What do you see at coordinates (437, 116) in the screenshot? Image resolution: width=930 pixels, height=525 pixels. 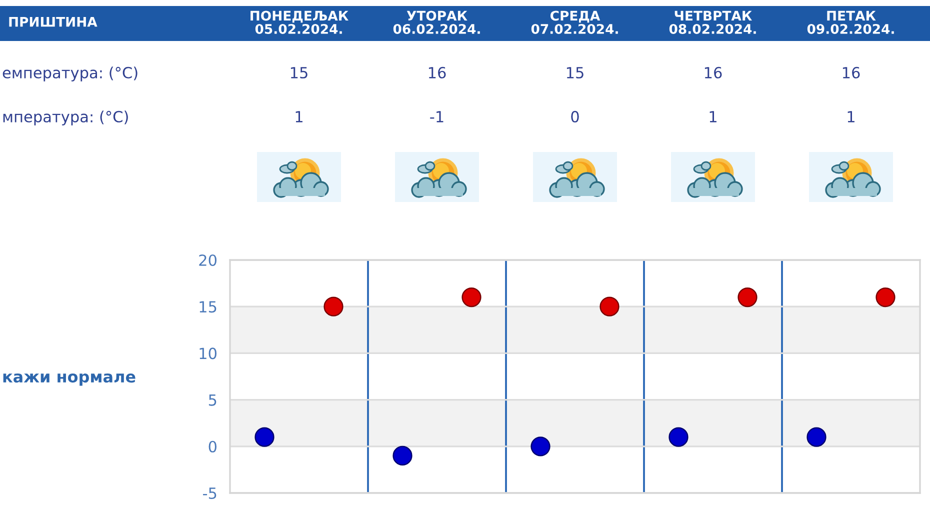 I see `text: -1` at bounding box center [437, 116].